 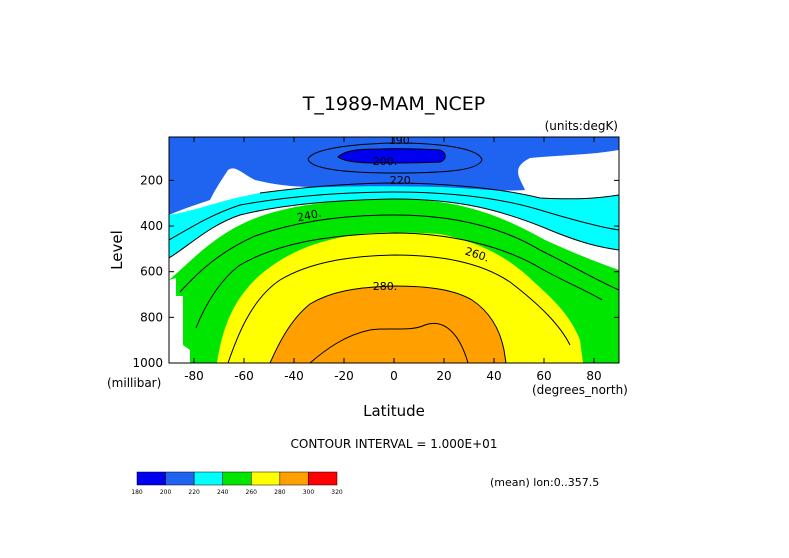 What do you see at coordinates (394, 376) in the screenshot?
I see `x-tick-label: 0` at bounding box center [394, 376].